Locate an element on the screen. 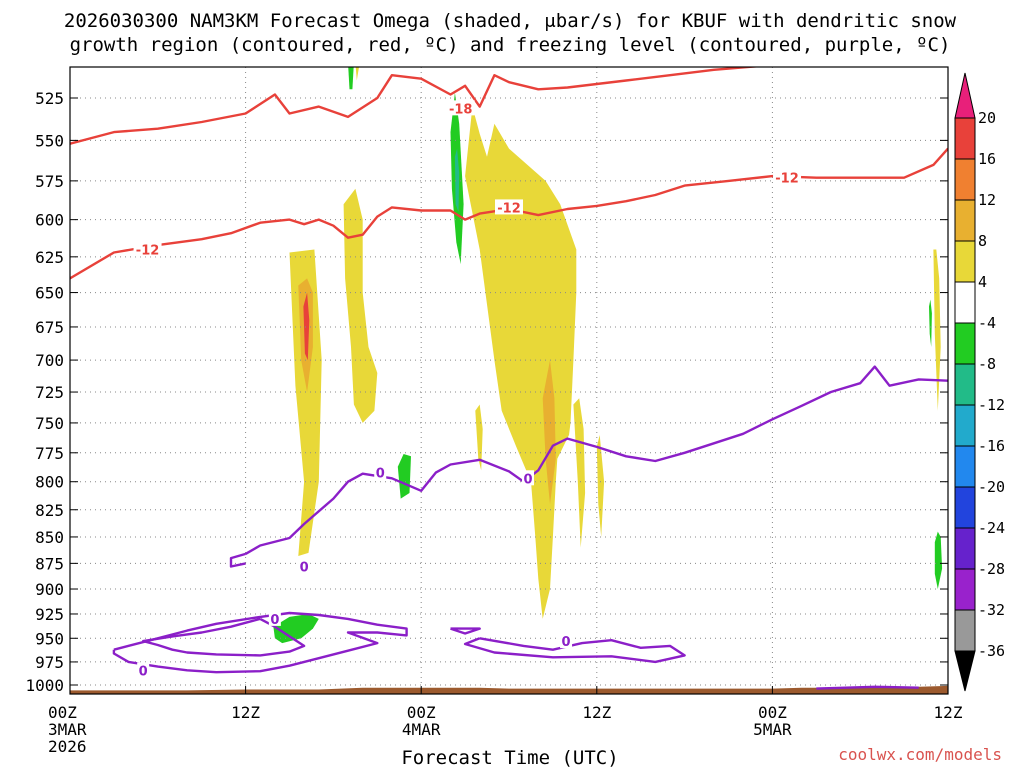  terrain-surface is located at coordinates (509, 689).